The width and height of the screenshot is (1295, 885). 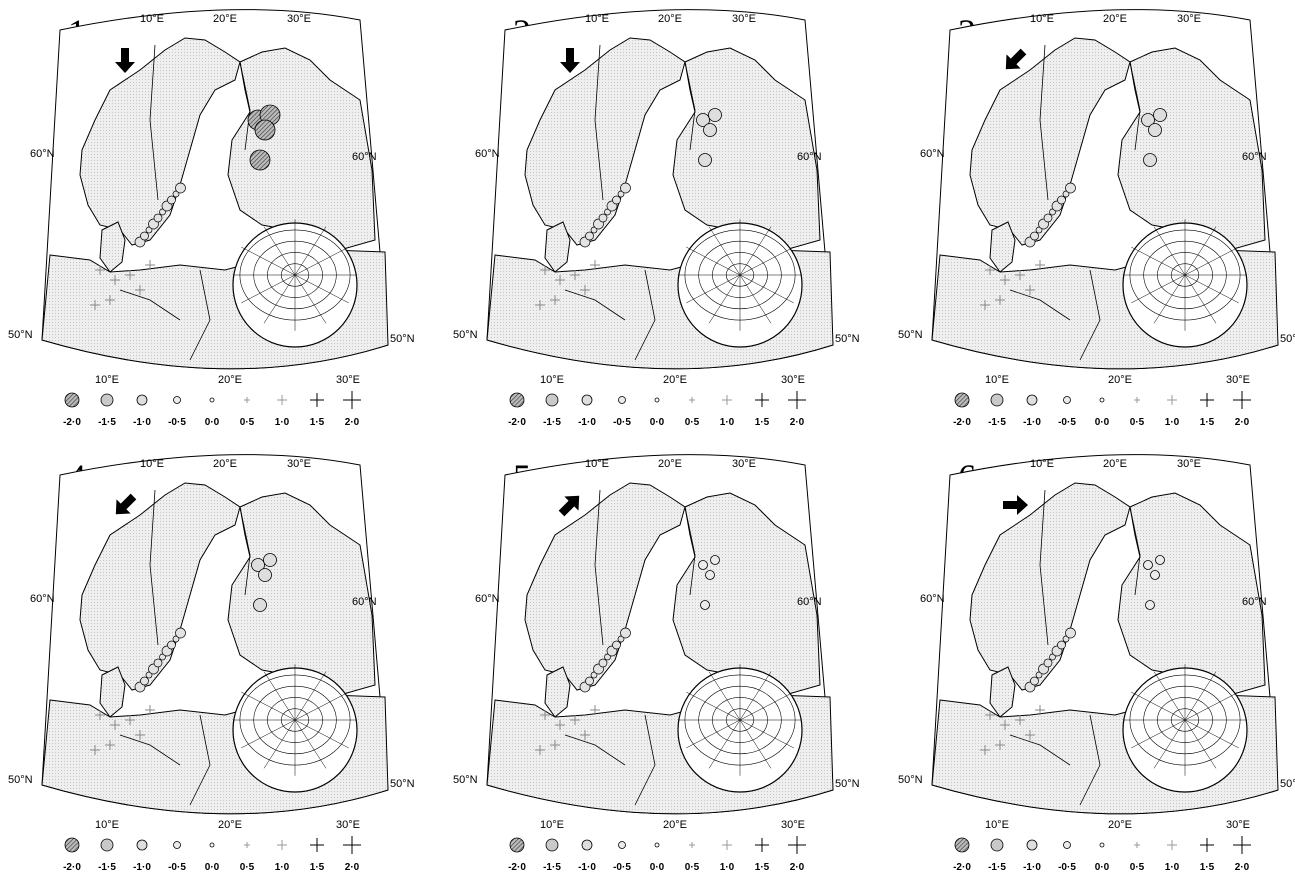 What do you see at coordinates (247, 867) in the screenshot?
I see `legend-label: 0·5` at bounding box center [247, 867].